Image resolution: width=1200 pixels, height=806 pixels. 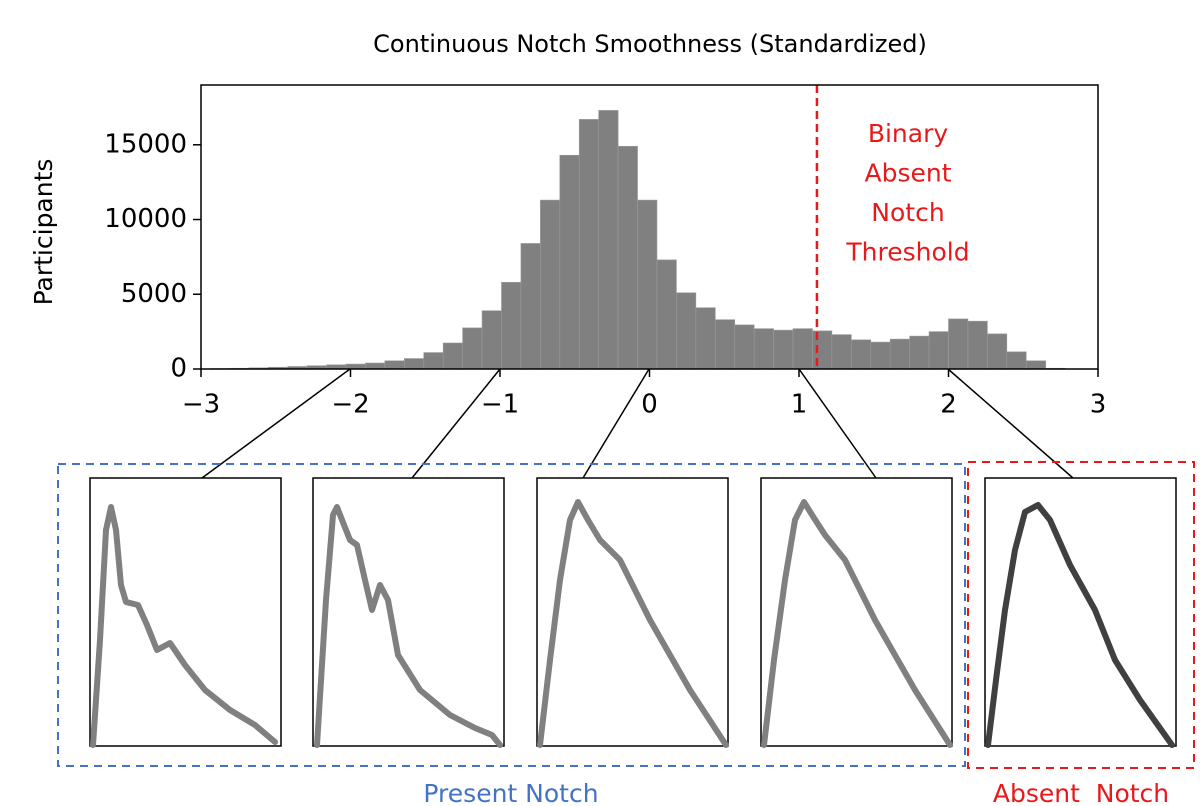 What do you see at coordinates (649, 405) in the screenshot?
I see `x-tick-label: 0` at bounding box center [649, 405].